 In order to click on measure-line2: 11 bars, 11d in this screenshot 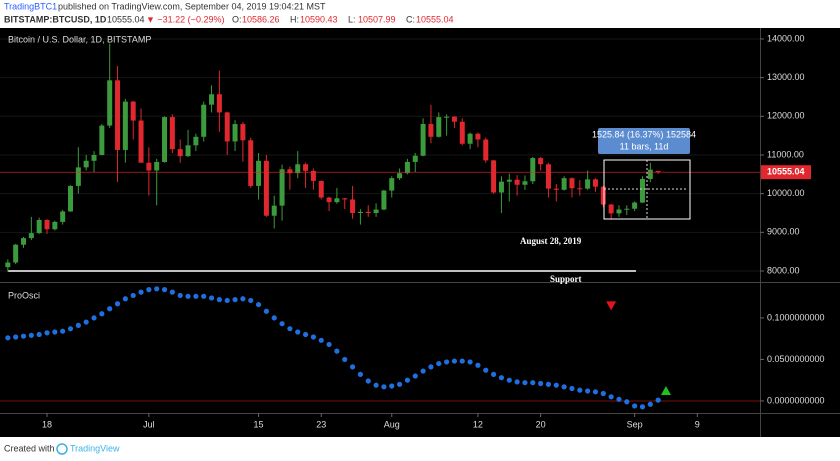, I will do `click(644, 146)`.